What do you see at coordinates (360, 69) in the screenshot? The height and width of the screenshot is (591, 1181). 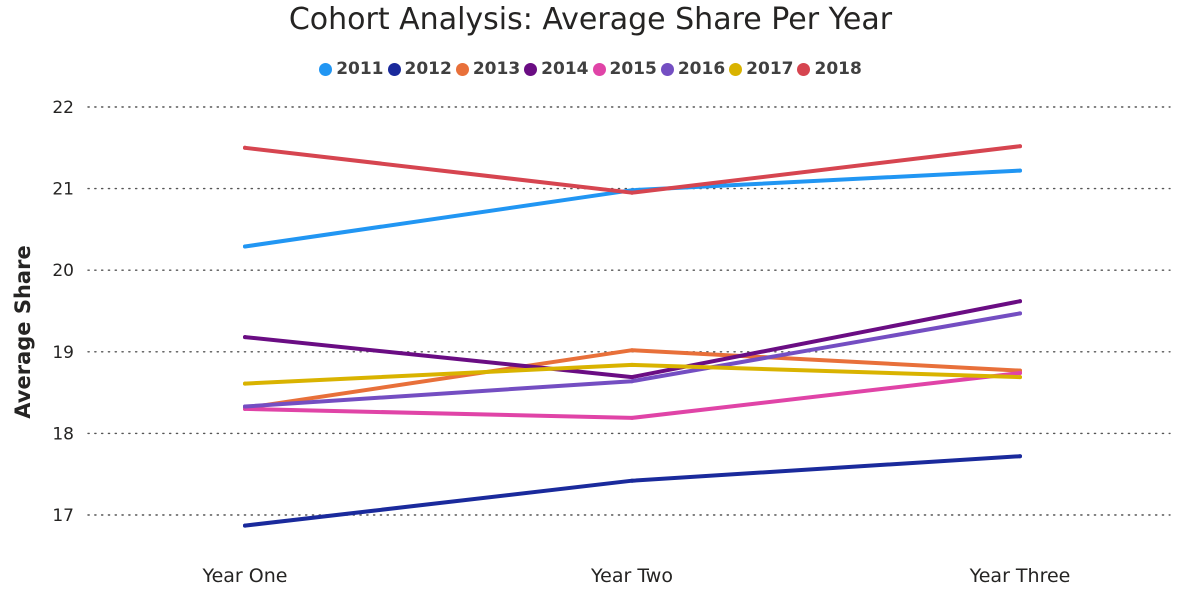 I see `legend-label: 2011` at bounding box center [360, 69].